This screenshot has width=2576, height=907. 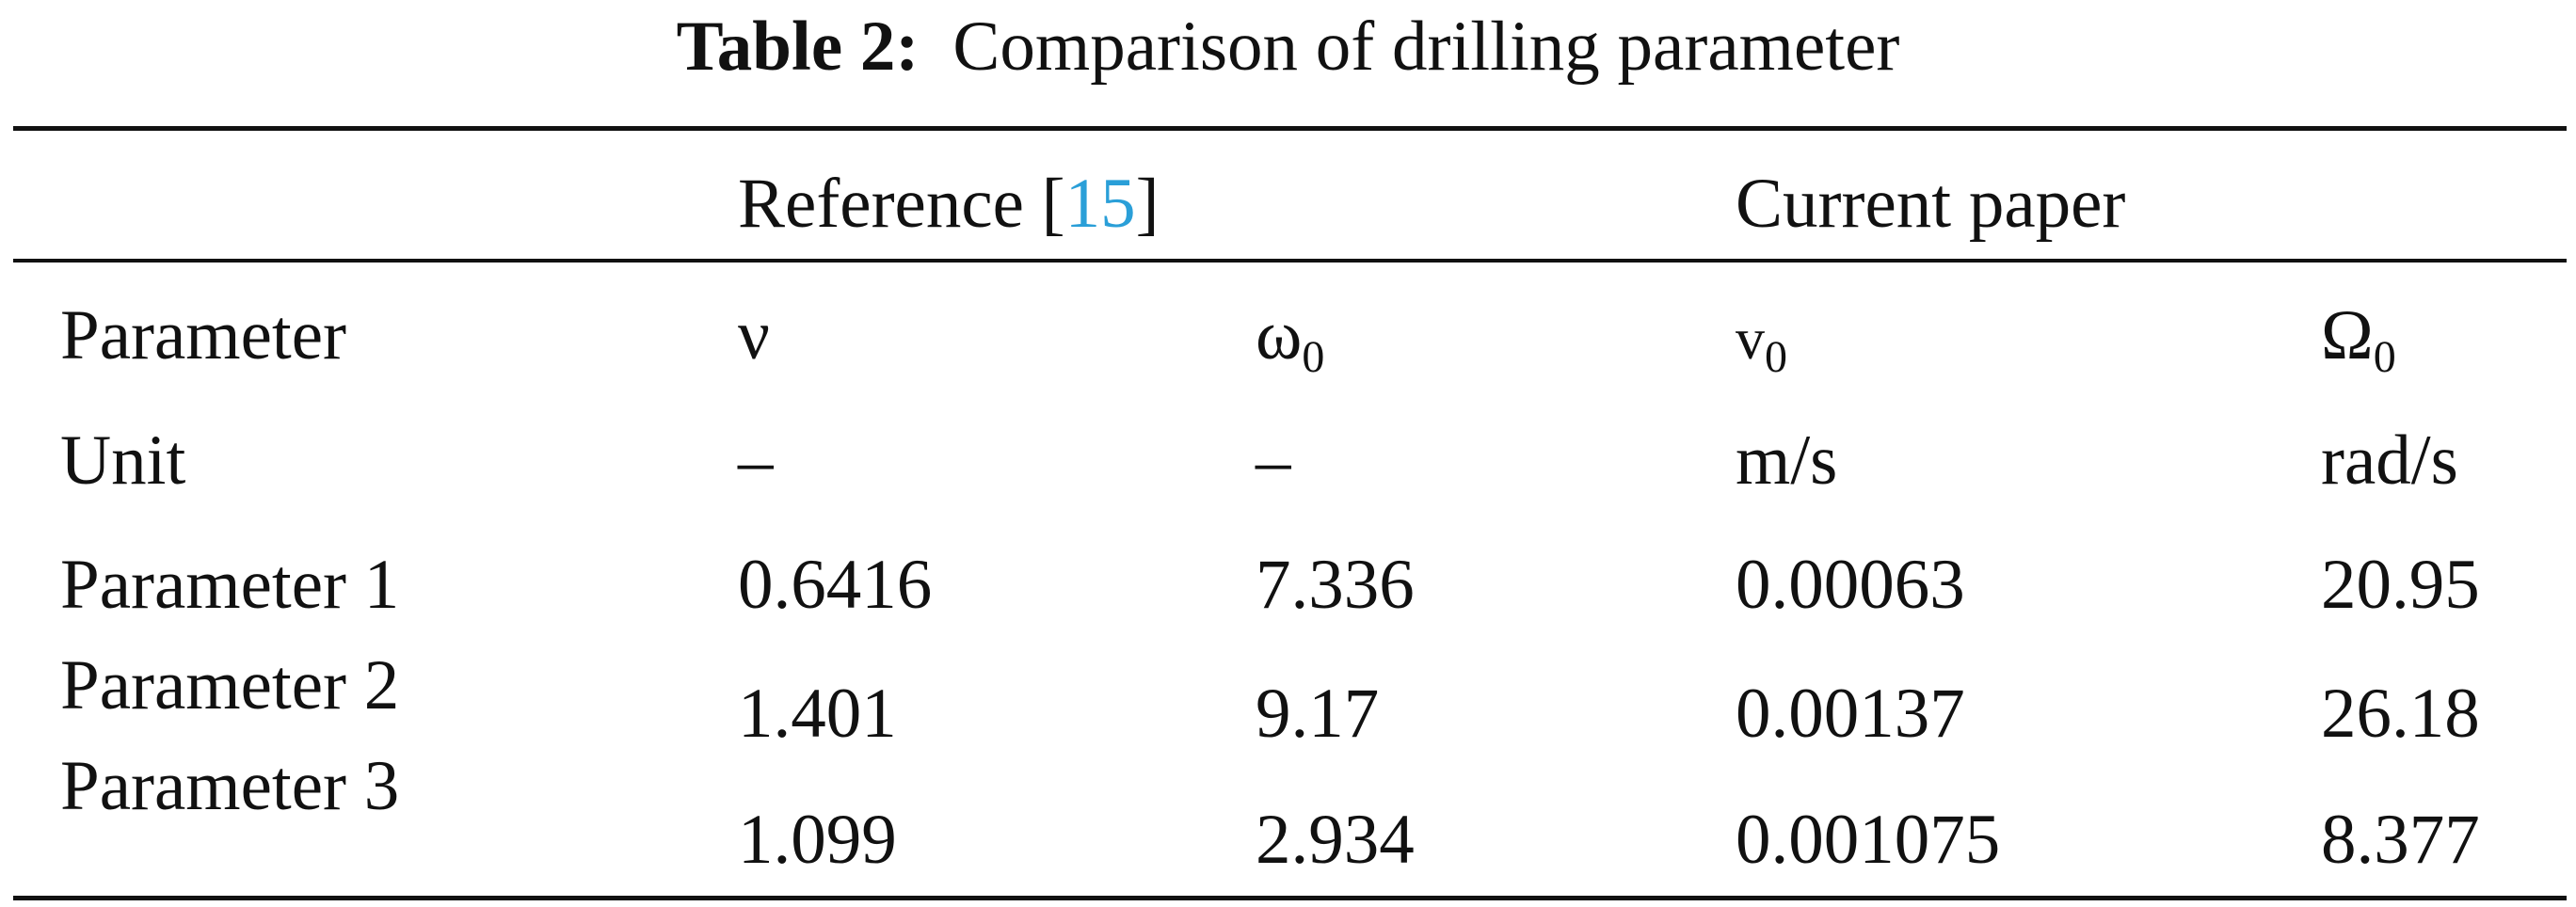 I want to click on column-header-ref-omega-base: ω, so click(x=1279, y=335).